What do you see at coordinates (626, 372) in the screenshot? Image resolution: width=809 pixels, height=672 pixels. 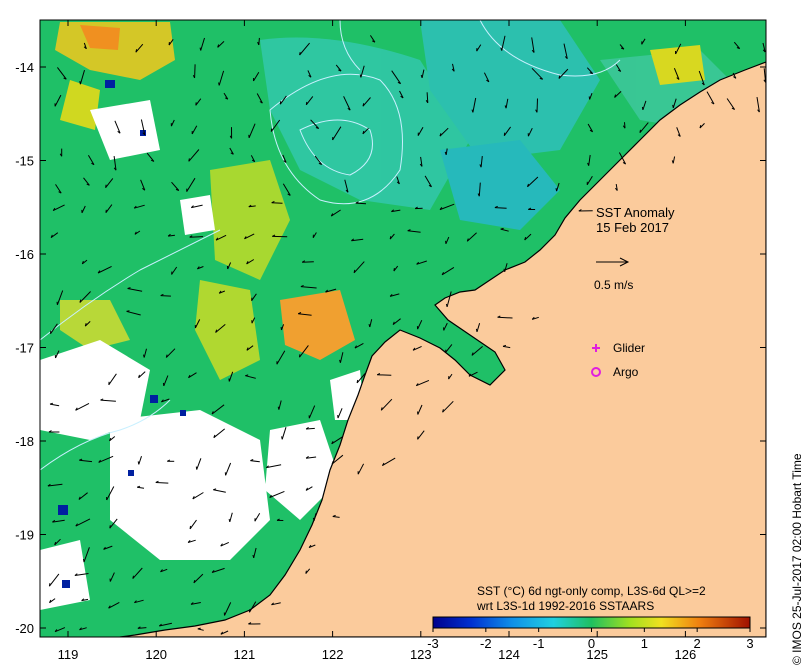 I see `legend-argo-label: Argo` at bounding box center [626, 372].